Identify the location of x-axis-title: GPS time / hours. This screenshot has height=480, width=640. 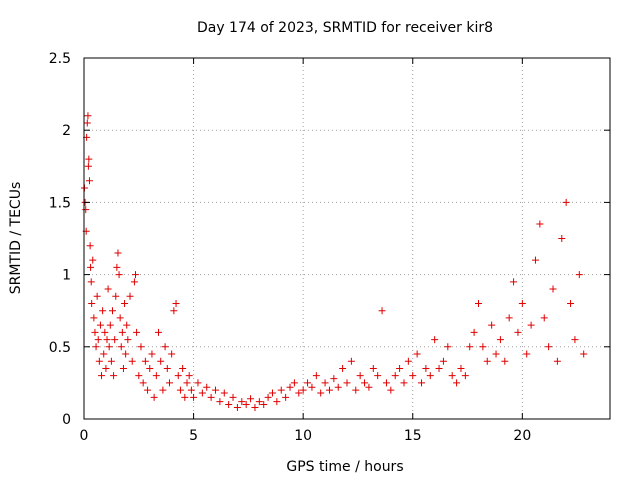
(344, 467).